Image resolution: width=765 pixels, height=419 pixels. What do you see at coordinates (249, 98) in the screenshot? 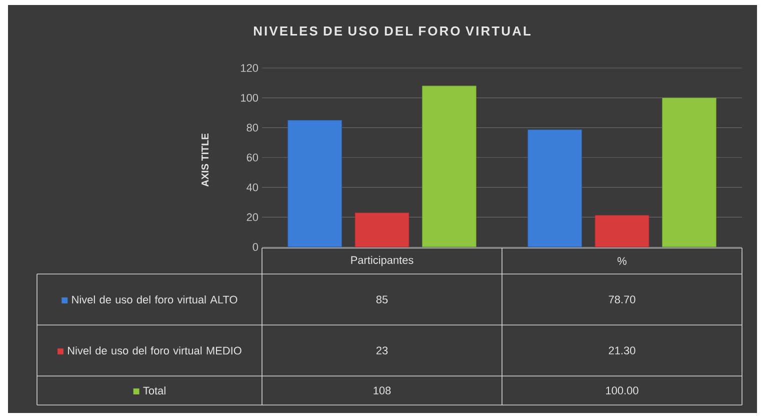
I see `y-tick-label: 100` at bounding box center [249, 98].